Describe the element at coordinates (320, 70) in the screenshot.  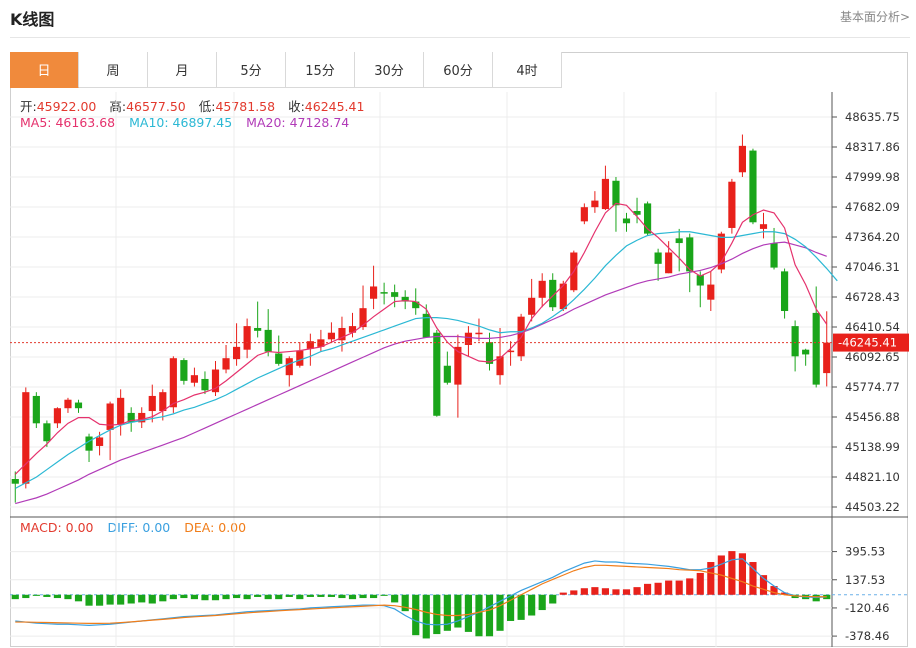
I see `tab-15min: 15分` at that location.